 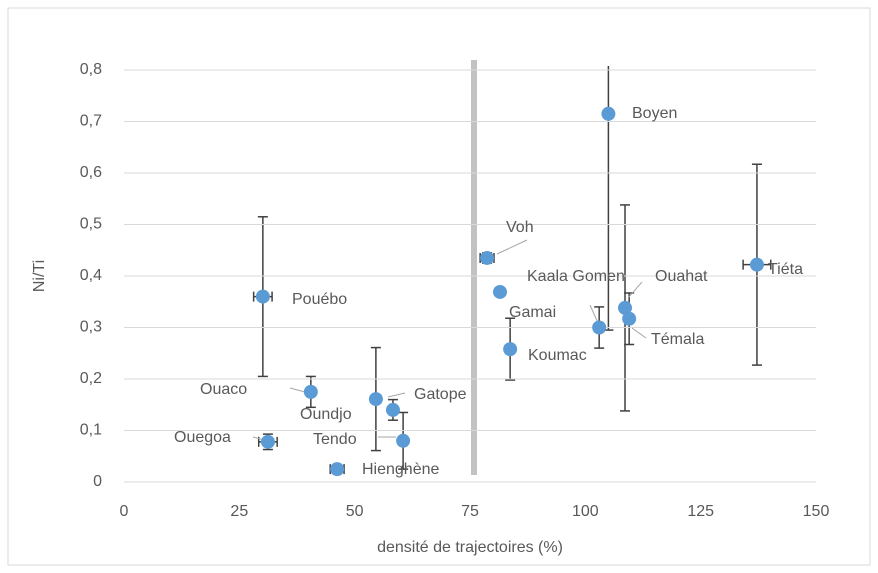 I want to click on point-label: Témala, so click(x=677, y=339).